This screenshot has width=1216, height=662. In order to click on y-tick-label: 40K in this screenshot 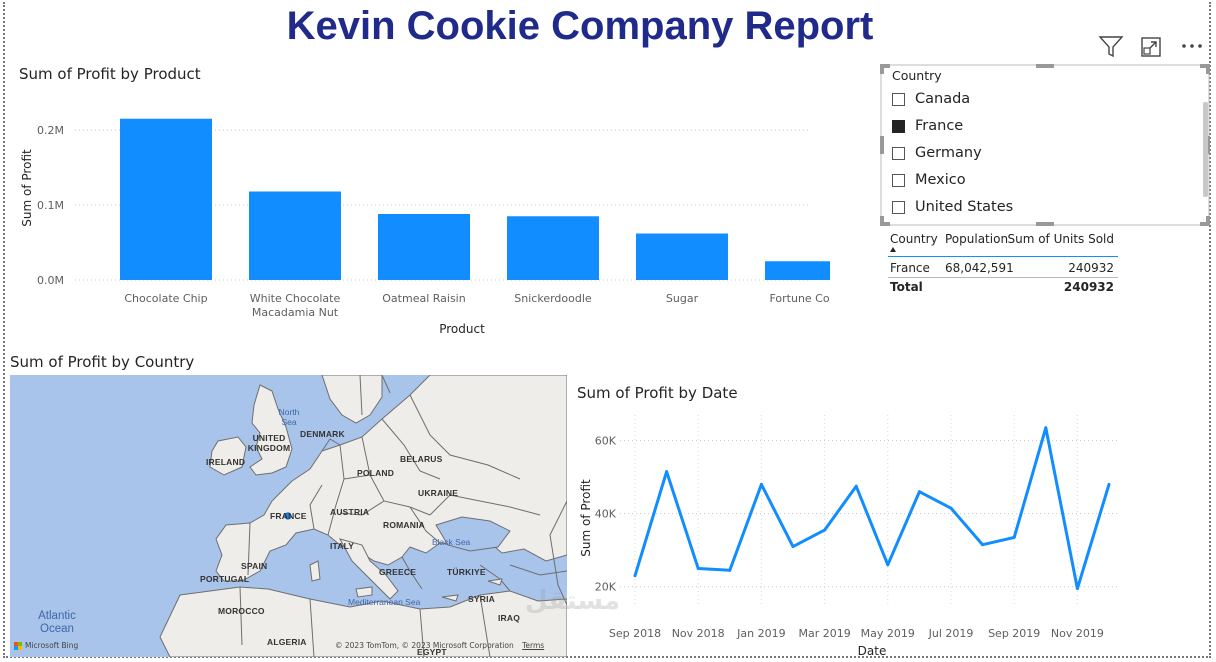, I will do `click(606, 514)`.